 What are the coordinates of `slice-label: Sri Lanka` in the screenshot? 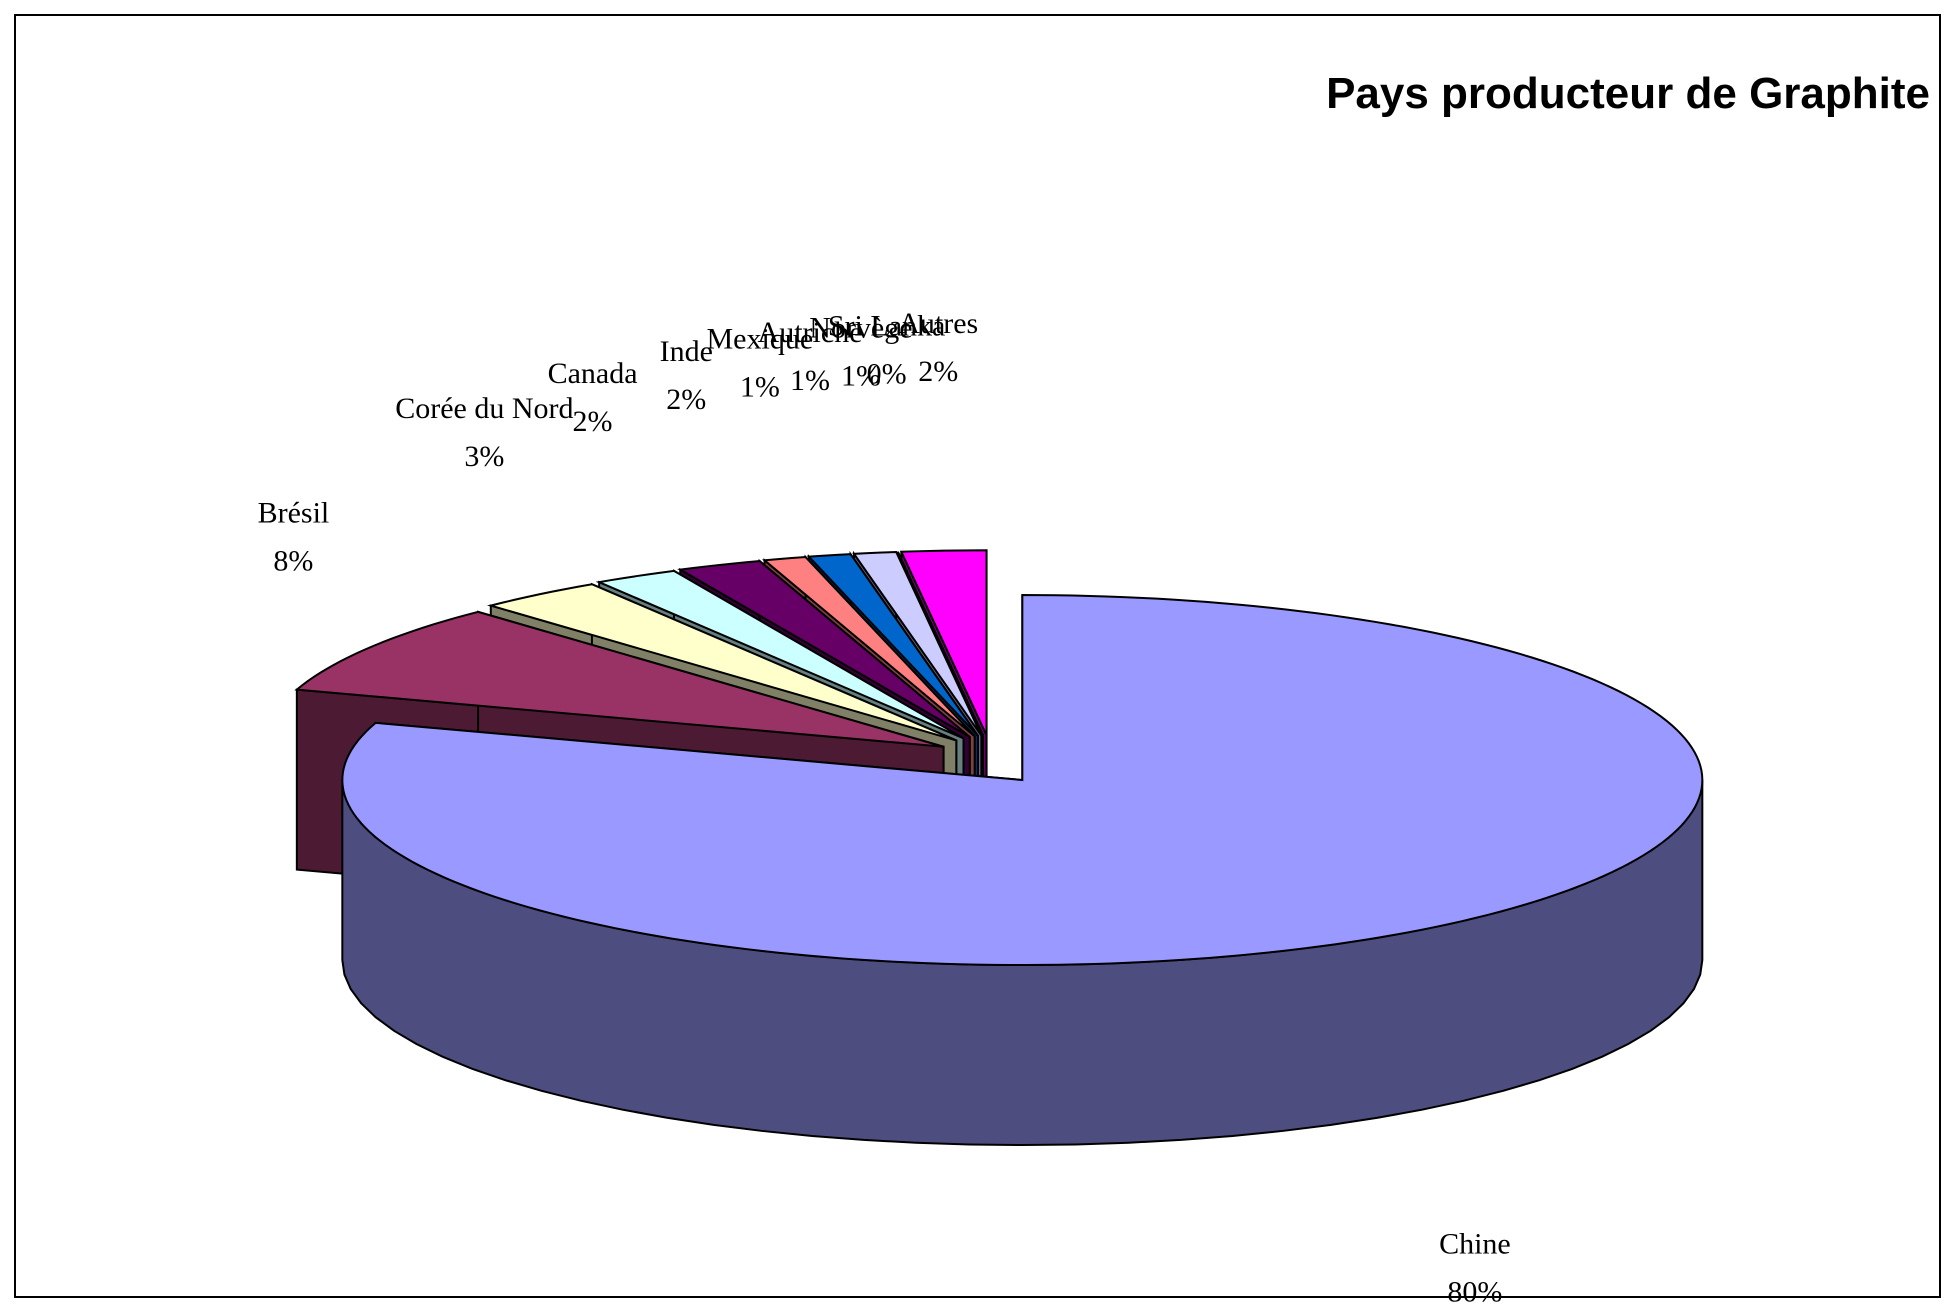 It's located at (886, 325).